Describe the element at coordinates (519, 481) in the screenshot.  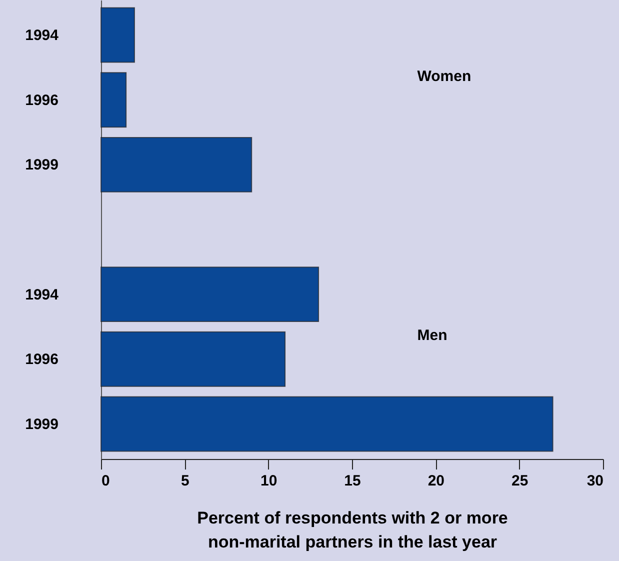
I see `x-tick-label: 25` at that location.